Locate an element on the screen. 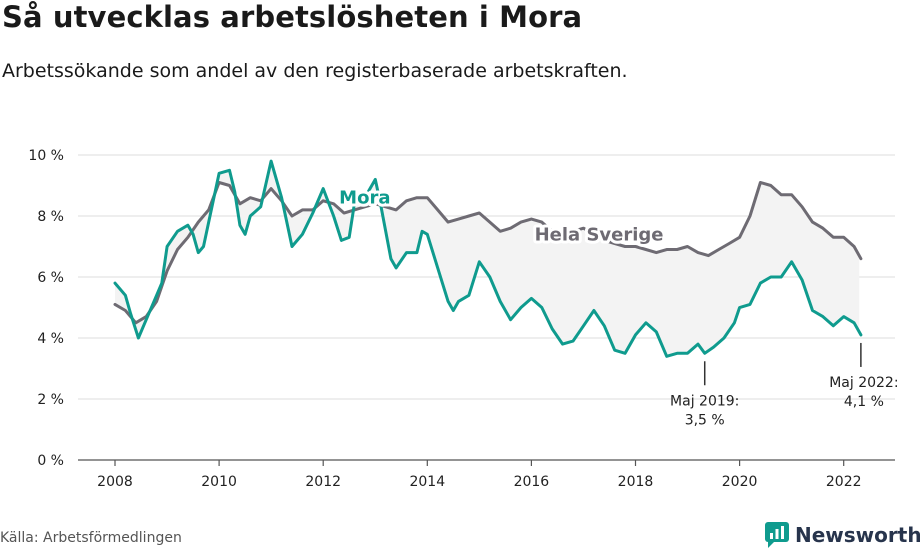  source-note: Källa: Arbetsförmedlingen is located at coordinates (91, 538).